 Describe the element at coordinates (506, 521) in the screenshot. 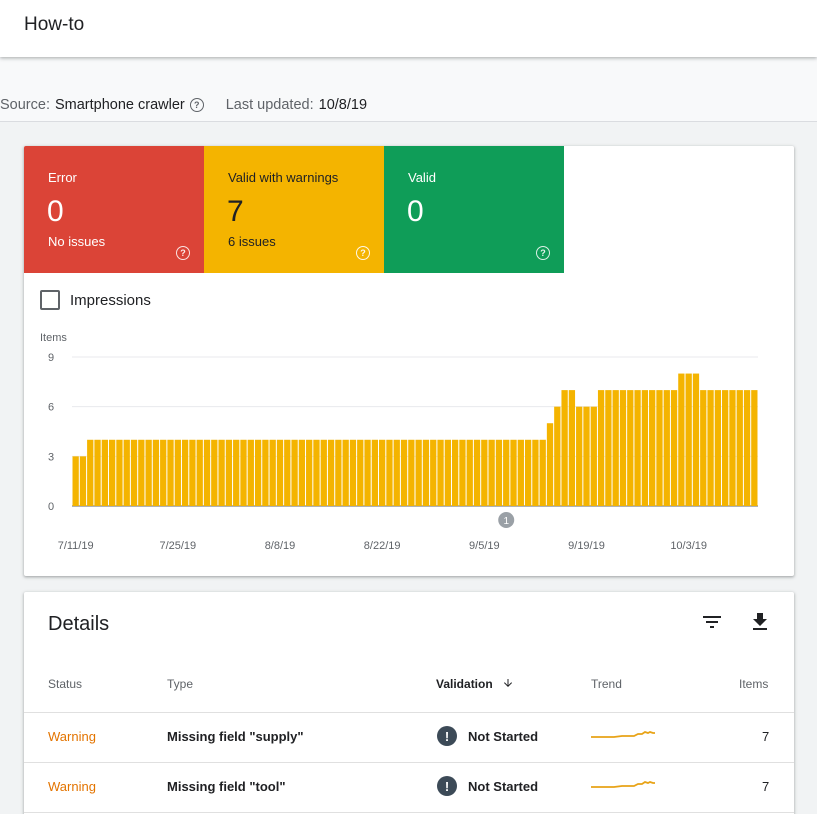

I see `annotation-label: 1` at that location.